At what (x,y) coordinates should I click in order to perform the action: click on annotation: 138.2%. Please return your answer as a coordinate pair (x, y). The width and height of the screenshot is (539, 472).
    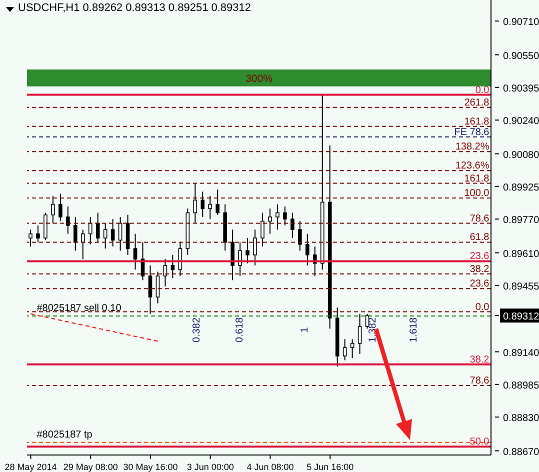
    Looking at the image, I should click on (472, 147).